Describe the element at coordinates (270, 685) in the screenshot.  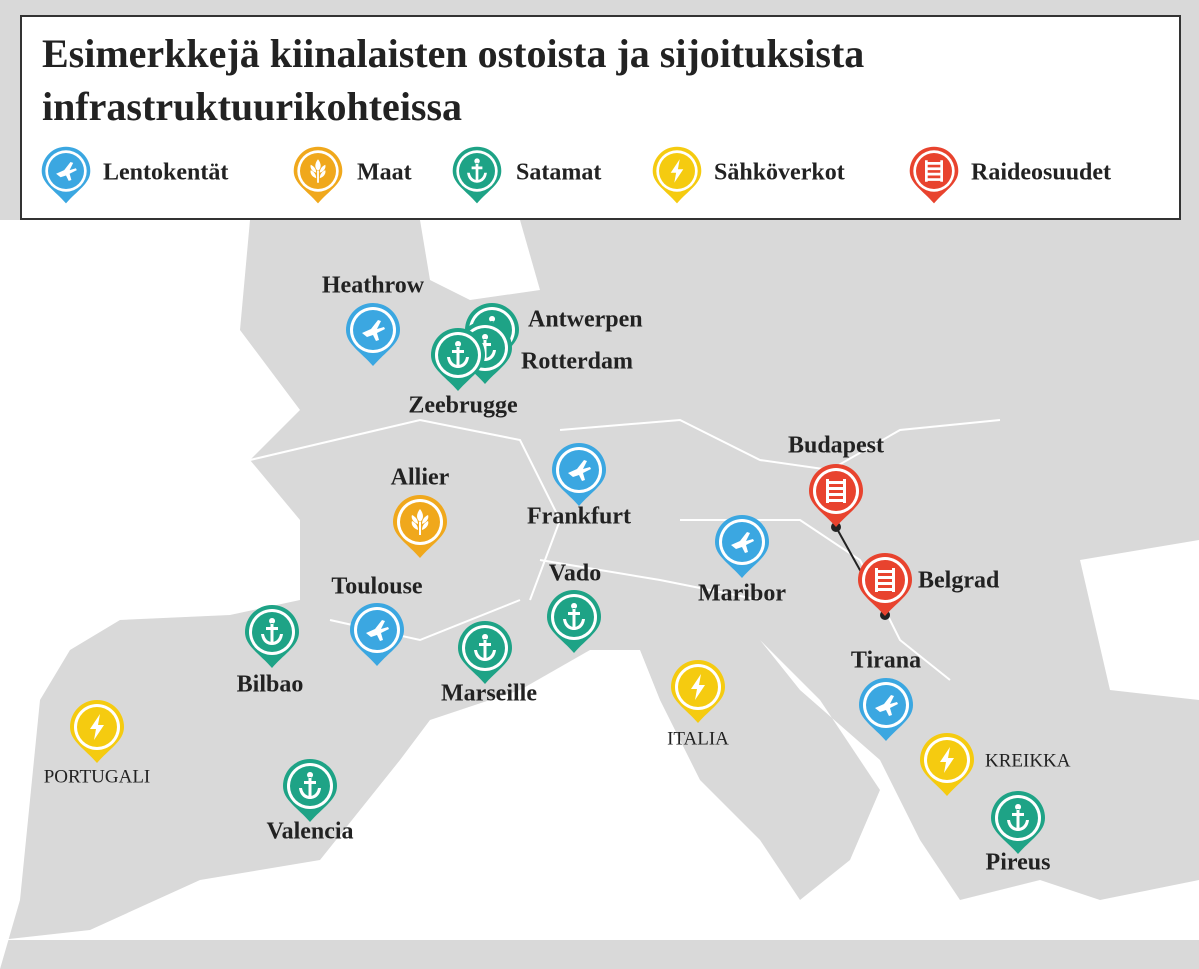
I see `place-label: Bilbao` at that location.